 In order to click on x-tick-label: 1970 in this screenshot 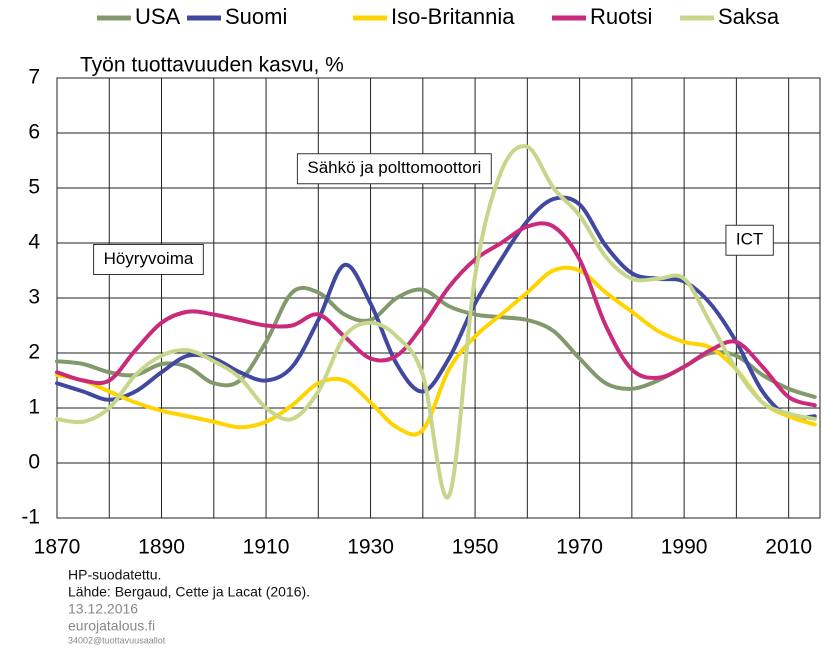, I will do `click(579, 547)`.